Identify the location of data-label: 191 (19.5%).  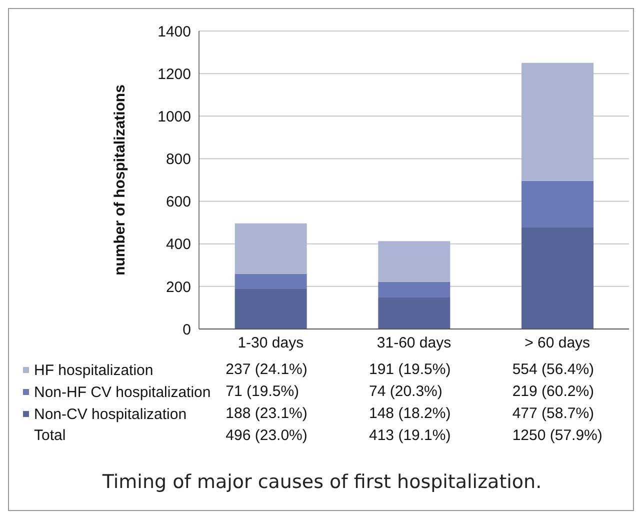
(410, 370).